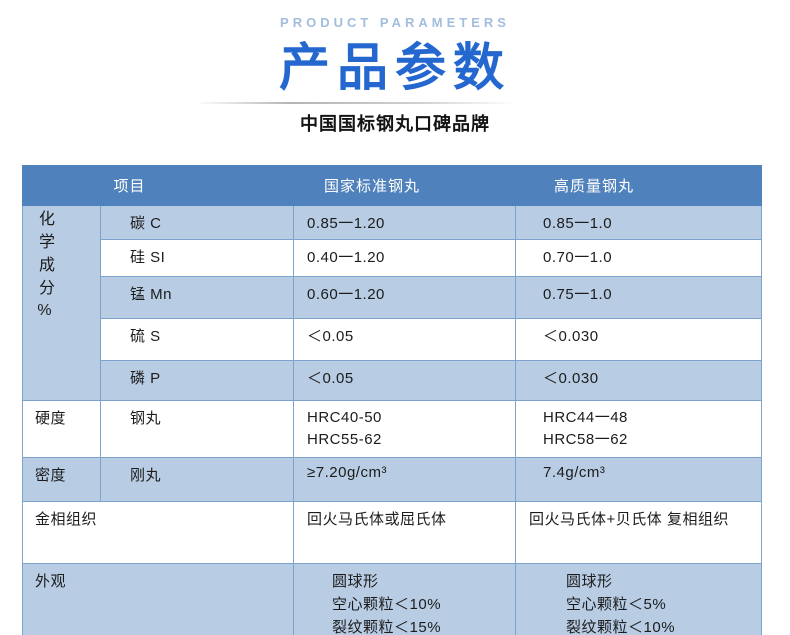  Describe the element at coordinates (639, 429) in the screenshot. I see `hq-value-cell: HRC44一48 HRC58一62` at that location.